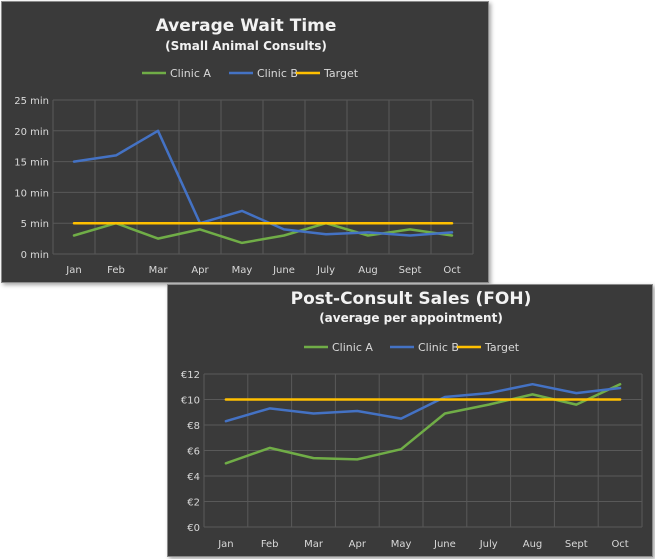 The width and height of the screenshot is (655, 559). Describe the element at coordinates (31, 101) in the screenshot. I see `y-tick-label: 25 min` at that location.